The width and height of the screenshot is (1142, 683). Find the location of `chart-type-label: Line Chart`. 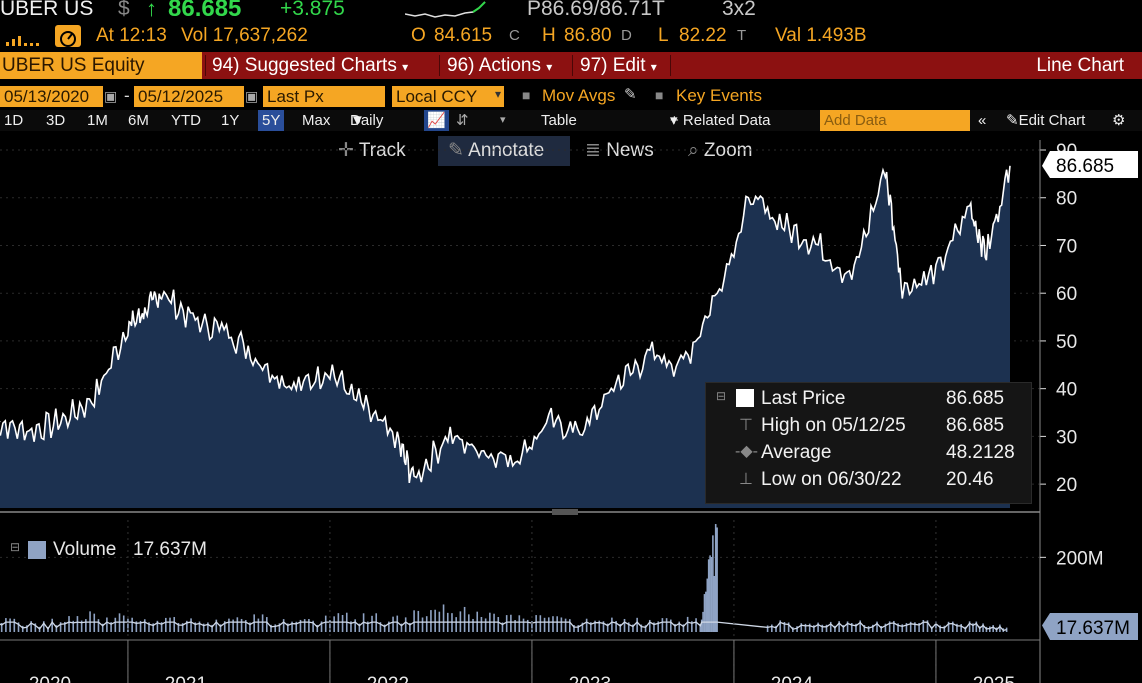

chart-type-label: Line Chart is located at coordinates (1080, 65).